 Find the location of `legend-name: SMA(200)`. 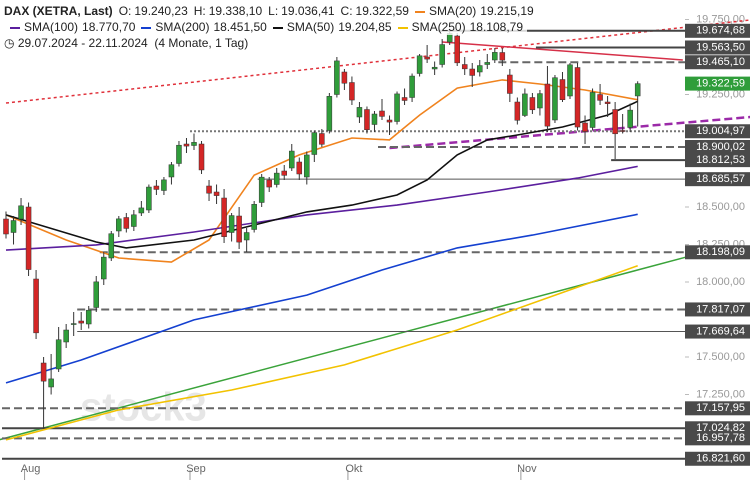

legend-name: SMA(200) is located at coordinates (182, 27).